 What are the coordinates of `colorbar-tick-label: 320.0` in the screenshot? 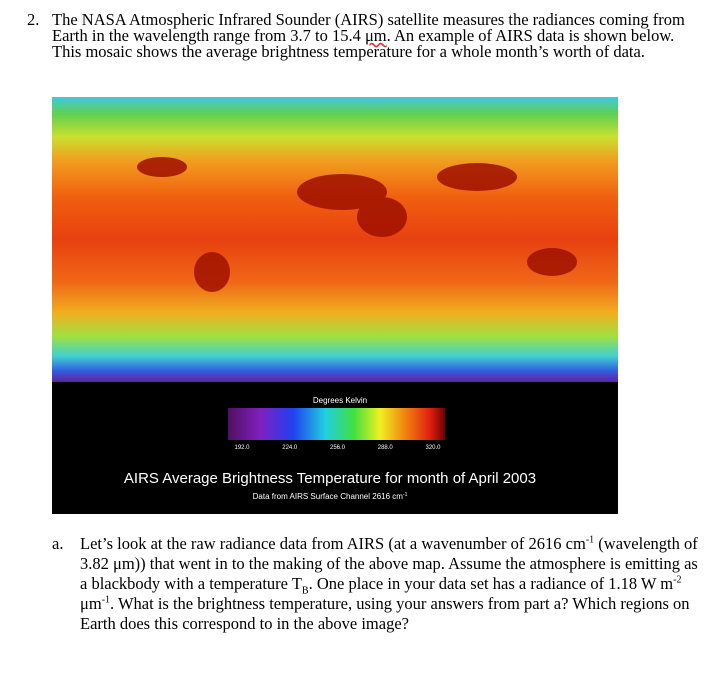 It's located at (433, 448).